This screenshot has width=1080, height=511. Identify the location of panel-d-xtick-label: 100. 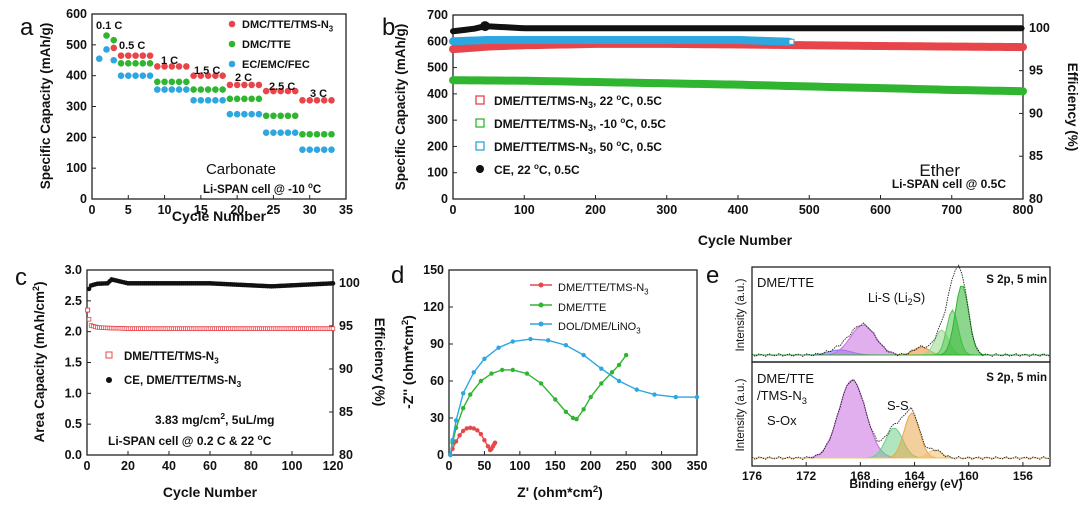
(519, 466).